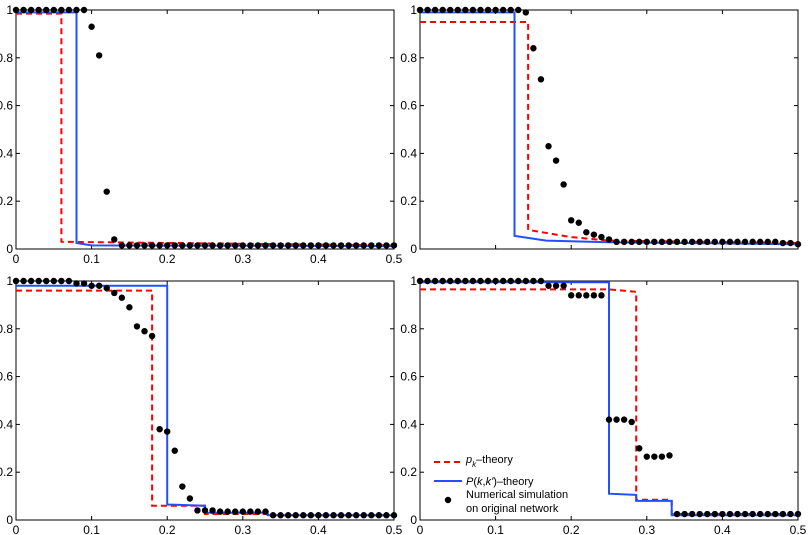 This screenshot has width=810, height=535. What do you see at coordinates (408, 58) in the screenshot?
I see `y-tick-label: 0.8` at bounding box center [408, 58].